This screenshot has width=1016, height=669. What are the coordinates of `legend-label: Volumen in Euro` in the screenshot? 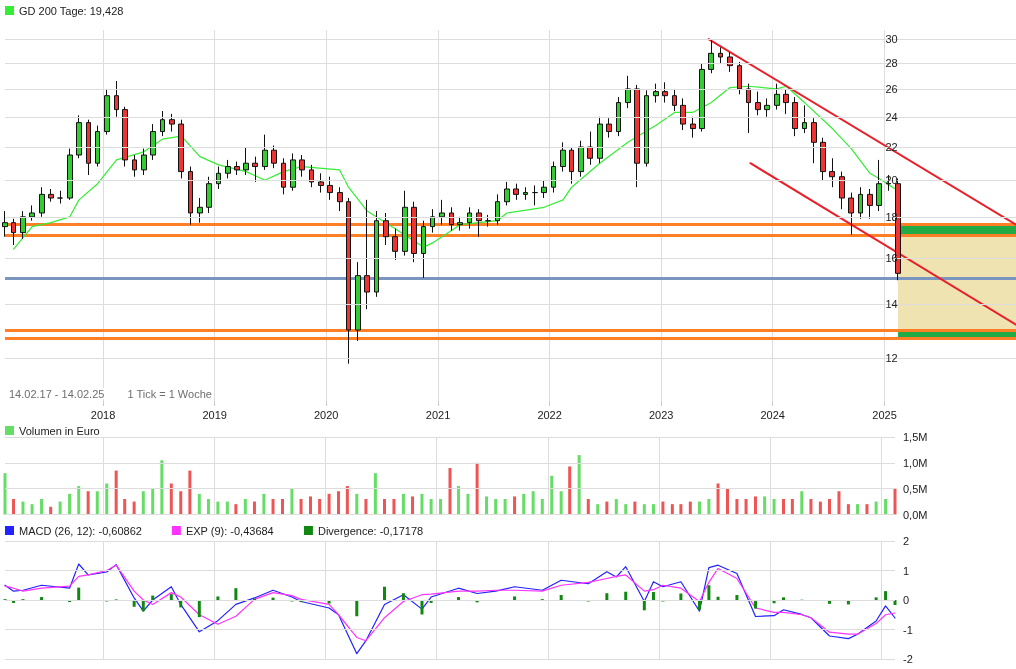 It's located at (59, 430).